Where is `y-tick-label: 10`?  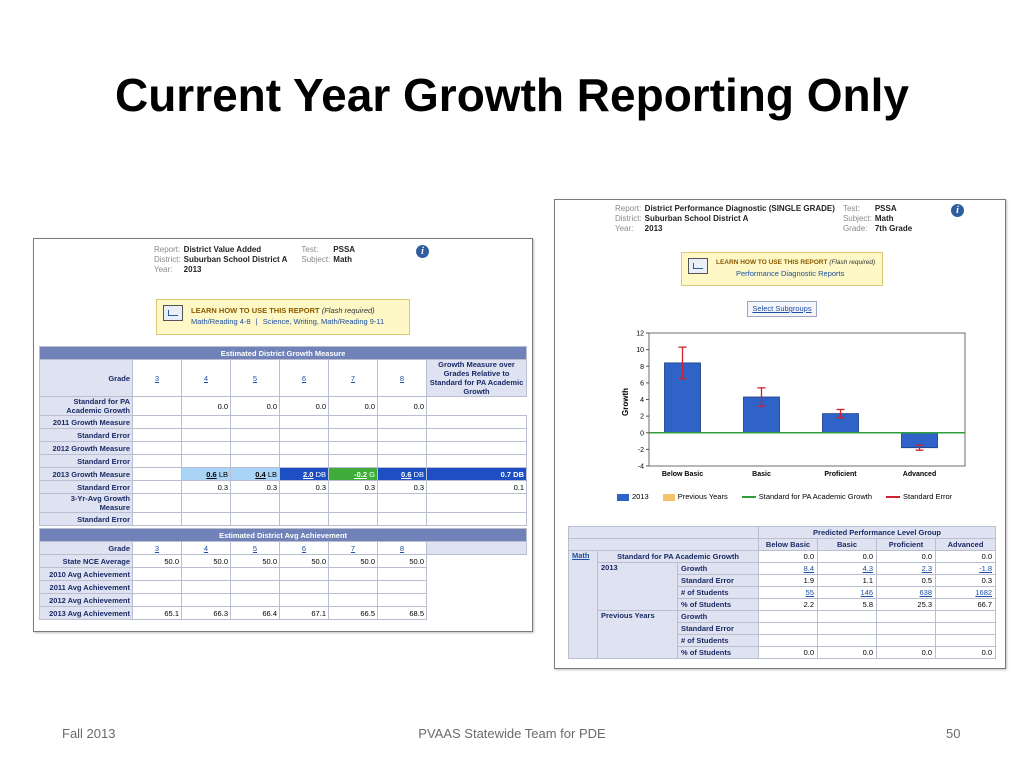
y-tick-label: 10 is located at coordinates (640, 350).